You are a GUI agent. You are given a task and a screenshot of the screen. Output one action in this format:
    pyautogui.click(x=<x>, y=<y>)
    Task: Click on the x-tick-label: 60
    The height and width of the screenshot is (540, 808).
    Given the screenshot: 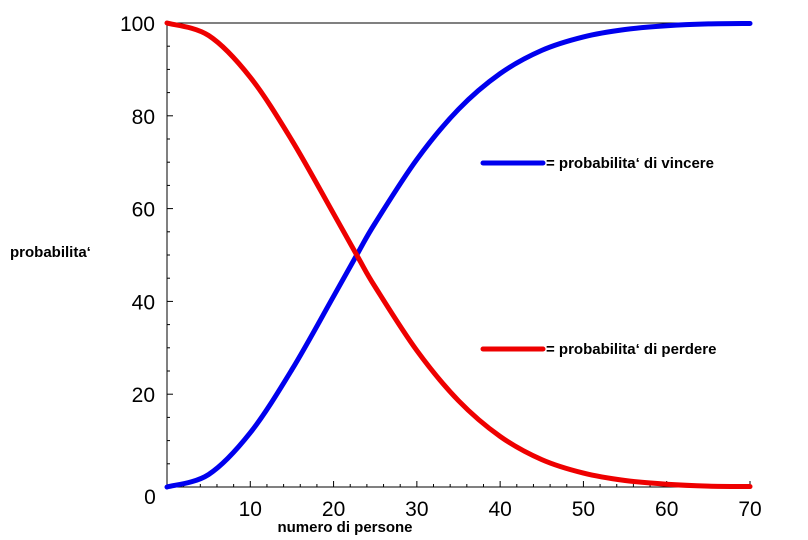 What is the action you would take?
    pyautogui.click(x=666, y=509)
    